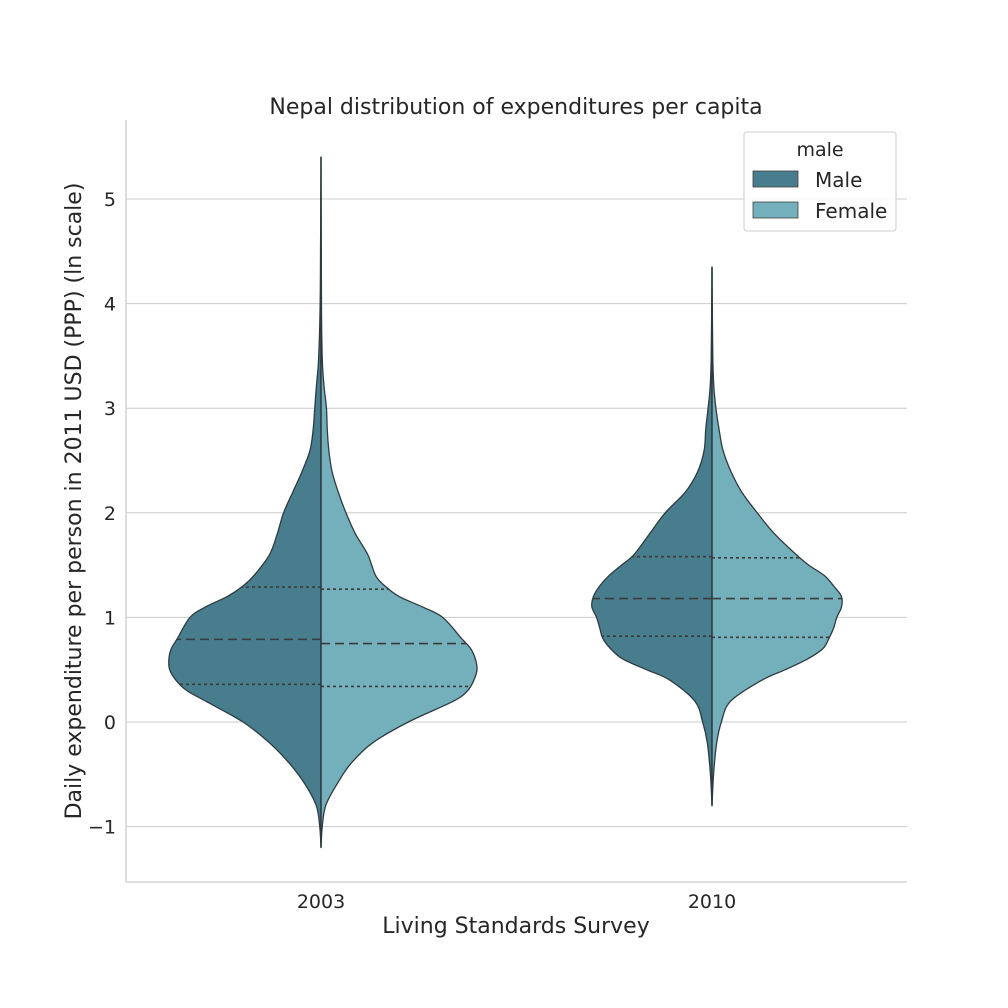 This screenshot has width=1008, height=1008. I want to click on y-tick-label: 0, so click(110, 723).